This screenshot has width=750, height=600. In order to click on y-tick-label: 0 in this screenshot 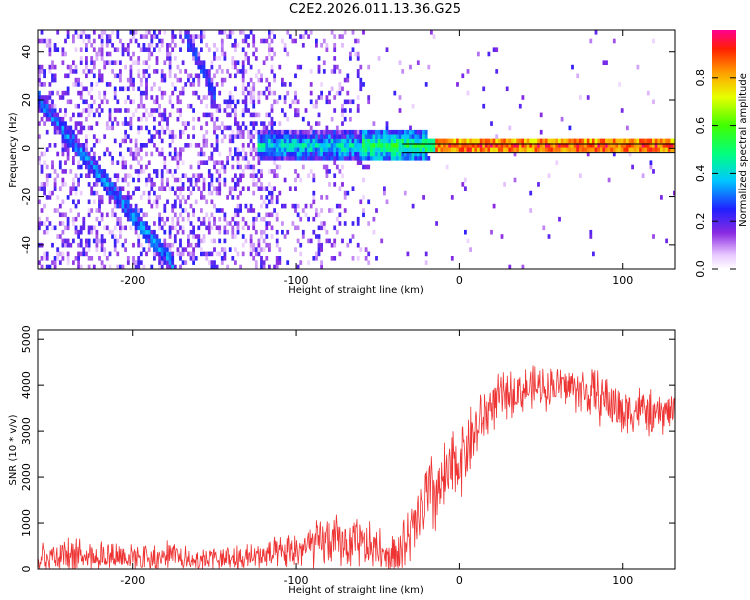, I will do `click(26, 569)`.